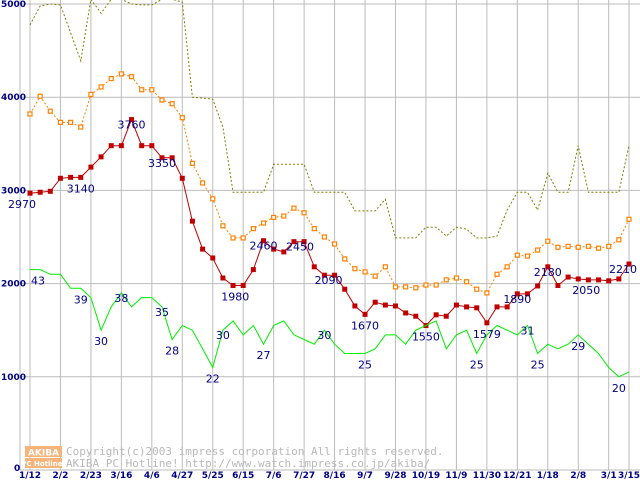 This screenshot has width=640, height=480. Describe the element at coordinates (548, 272) in the screenshot. I see `data-label: 2180` at that location.